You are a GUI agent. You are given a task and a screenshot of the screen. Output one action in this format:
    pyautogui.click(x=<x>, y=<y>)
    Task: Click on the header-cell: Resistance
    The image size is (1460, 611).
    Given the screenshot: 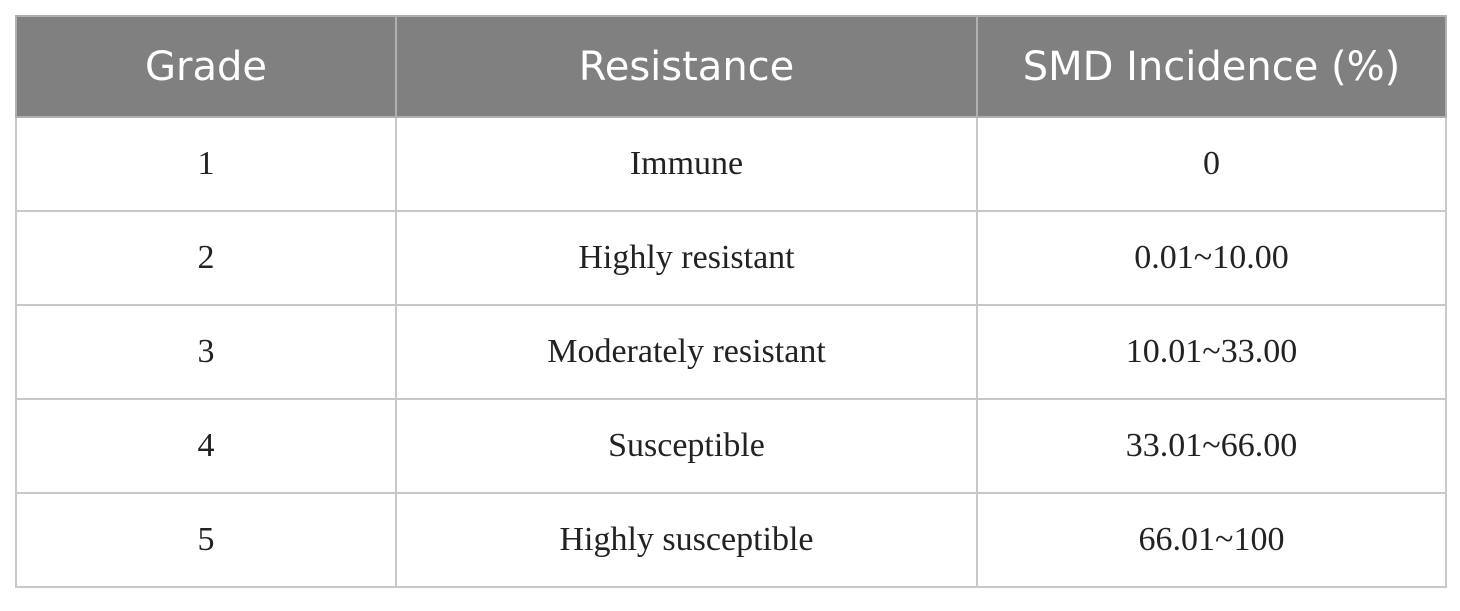 What is the action you would take?
    pyautogui.click(x=686, y=66)
    